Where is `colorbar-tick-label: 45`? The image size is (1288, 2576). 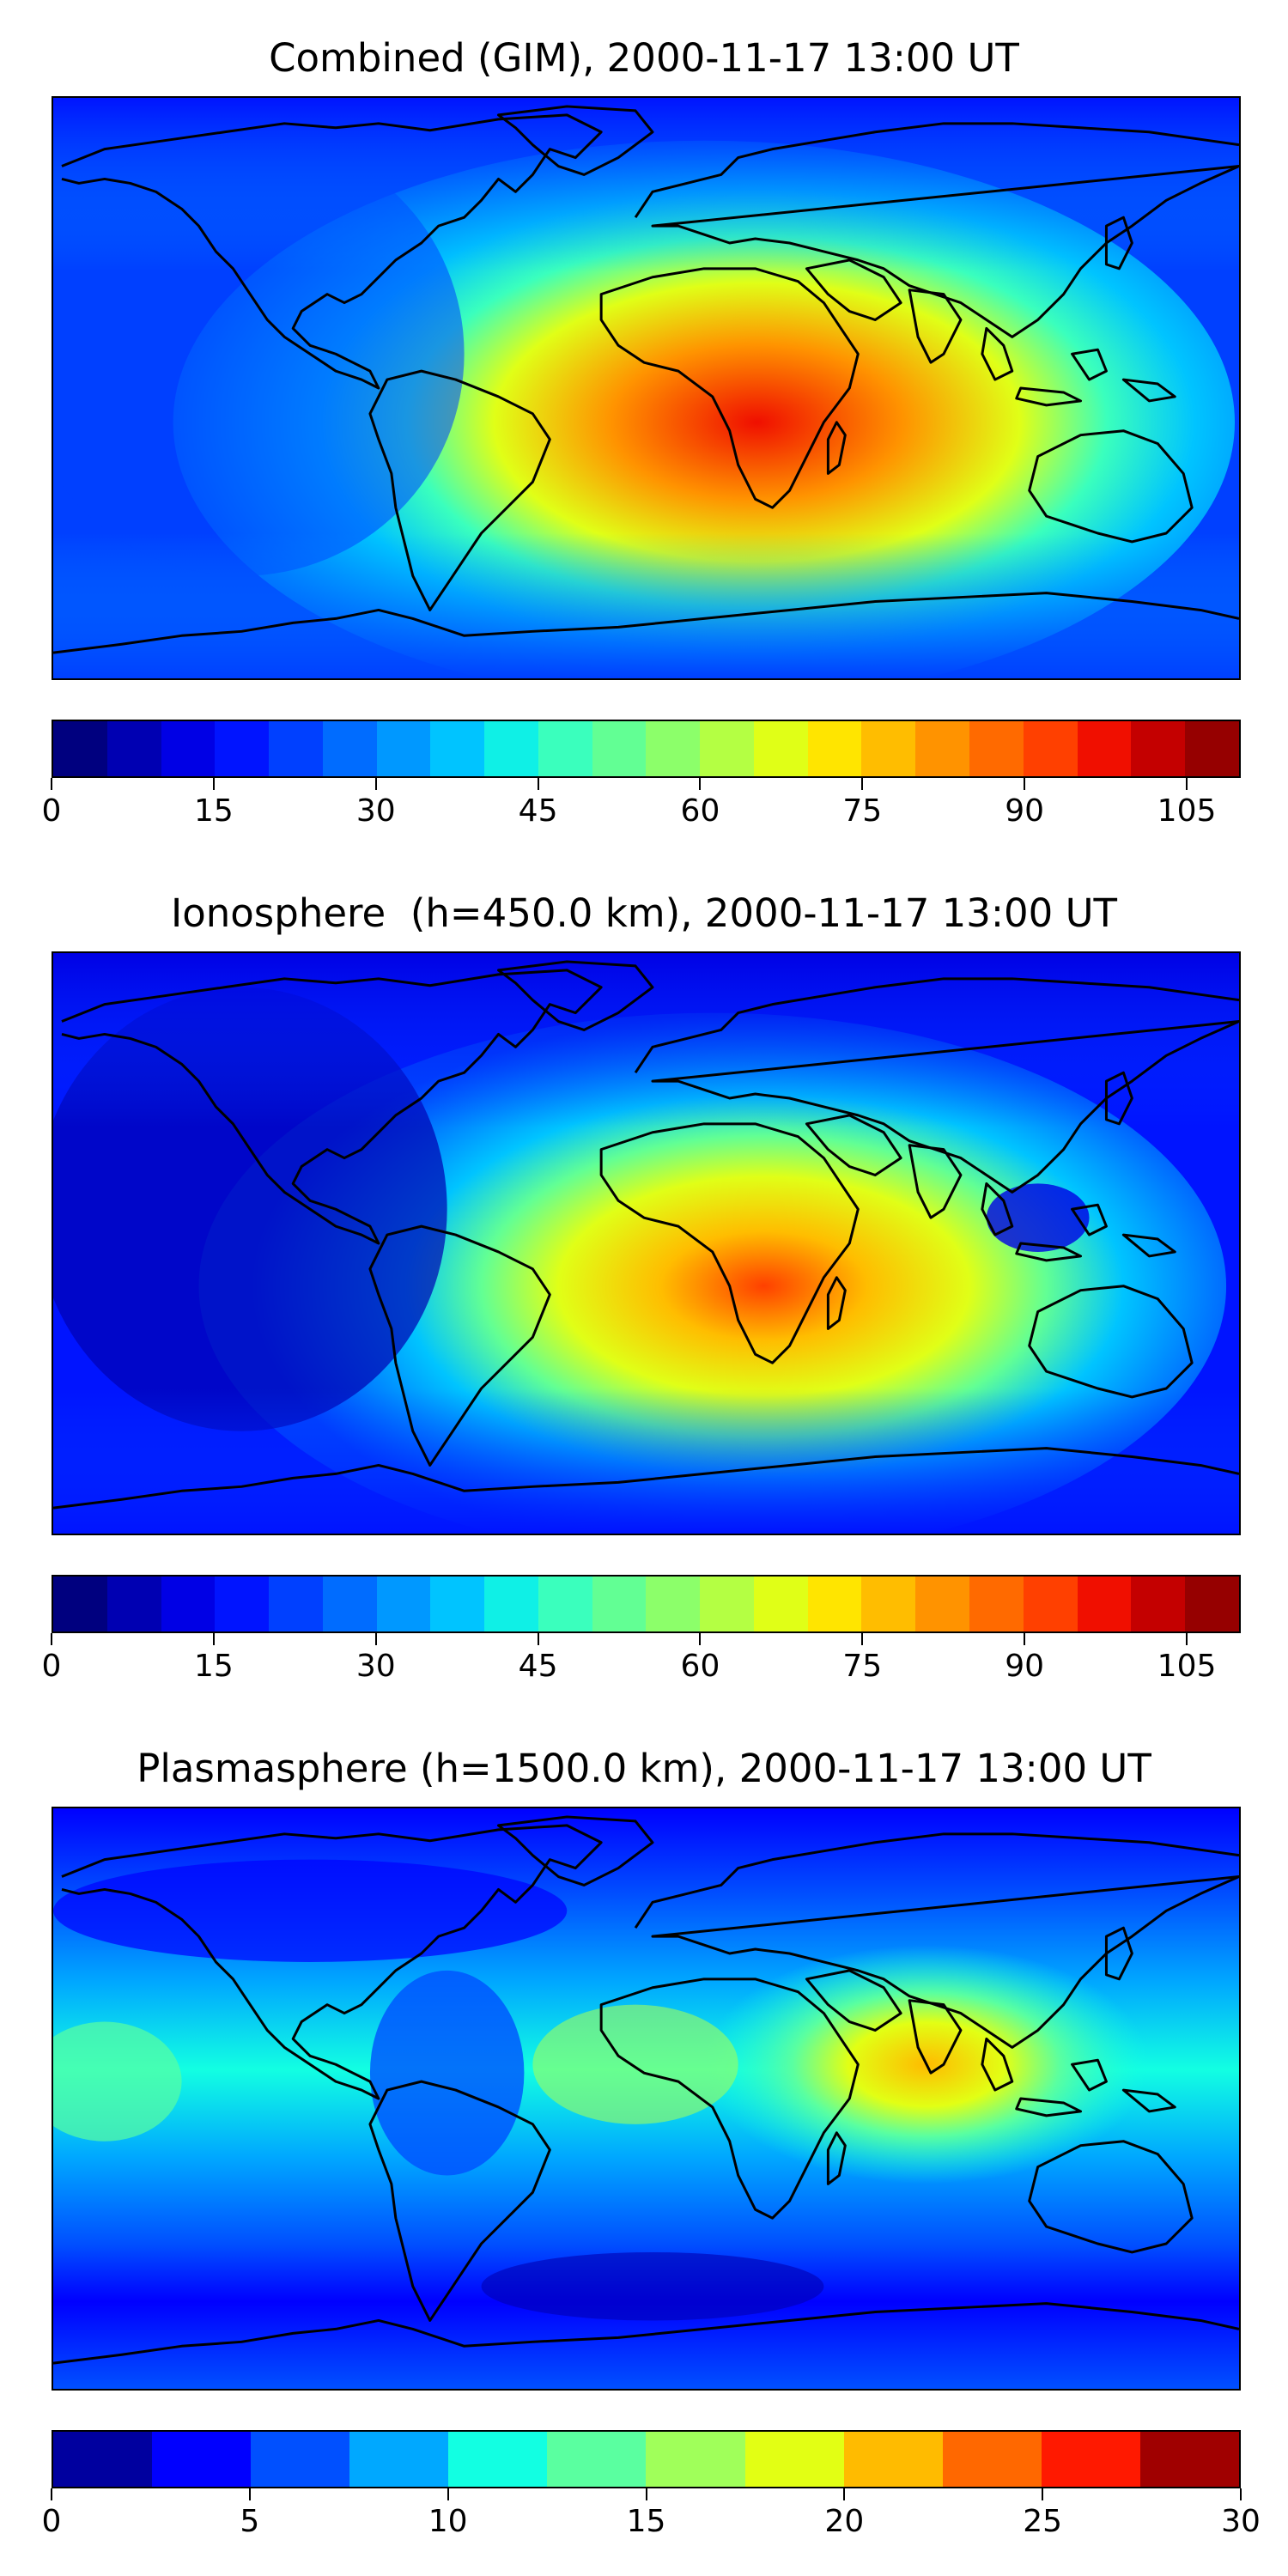
colorbar-tick-label: 45 is located at coordinates (538, 1667).